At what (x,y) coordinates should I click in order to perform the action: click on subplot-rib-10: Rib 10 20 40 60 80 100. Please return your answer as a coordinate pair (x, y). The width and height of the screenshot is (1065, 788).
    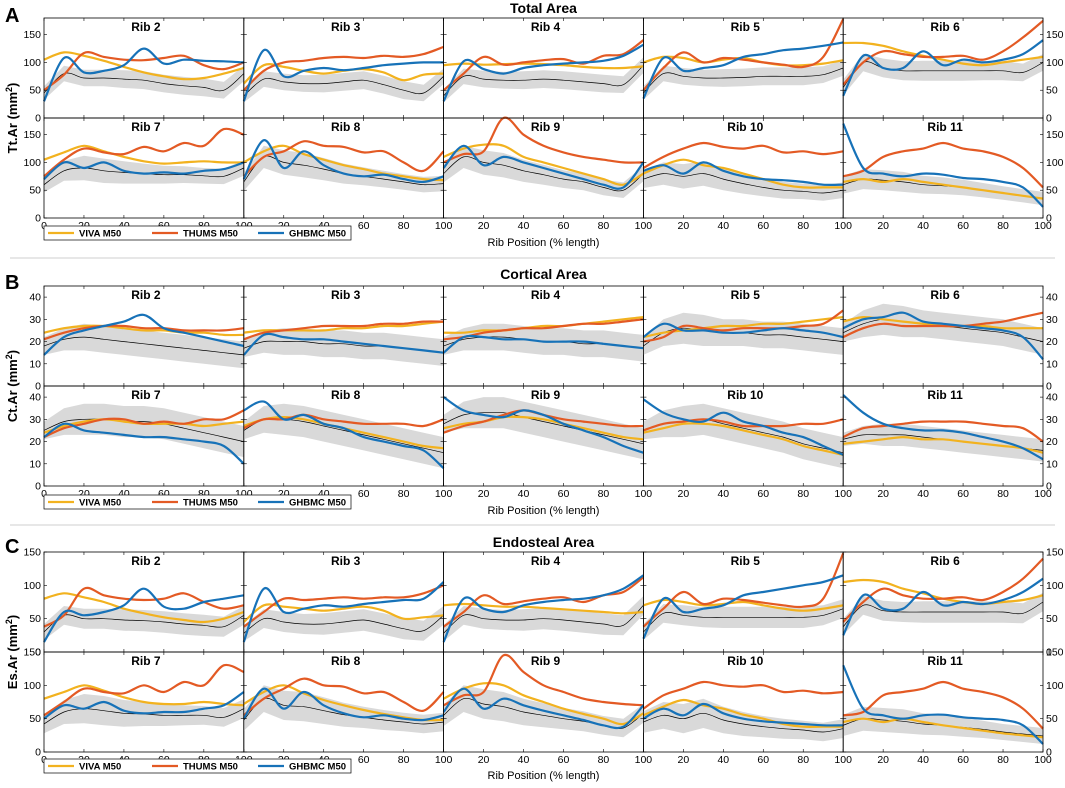
    Looking at the image, I should click on (747, 442).